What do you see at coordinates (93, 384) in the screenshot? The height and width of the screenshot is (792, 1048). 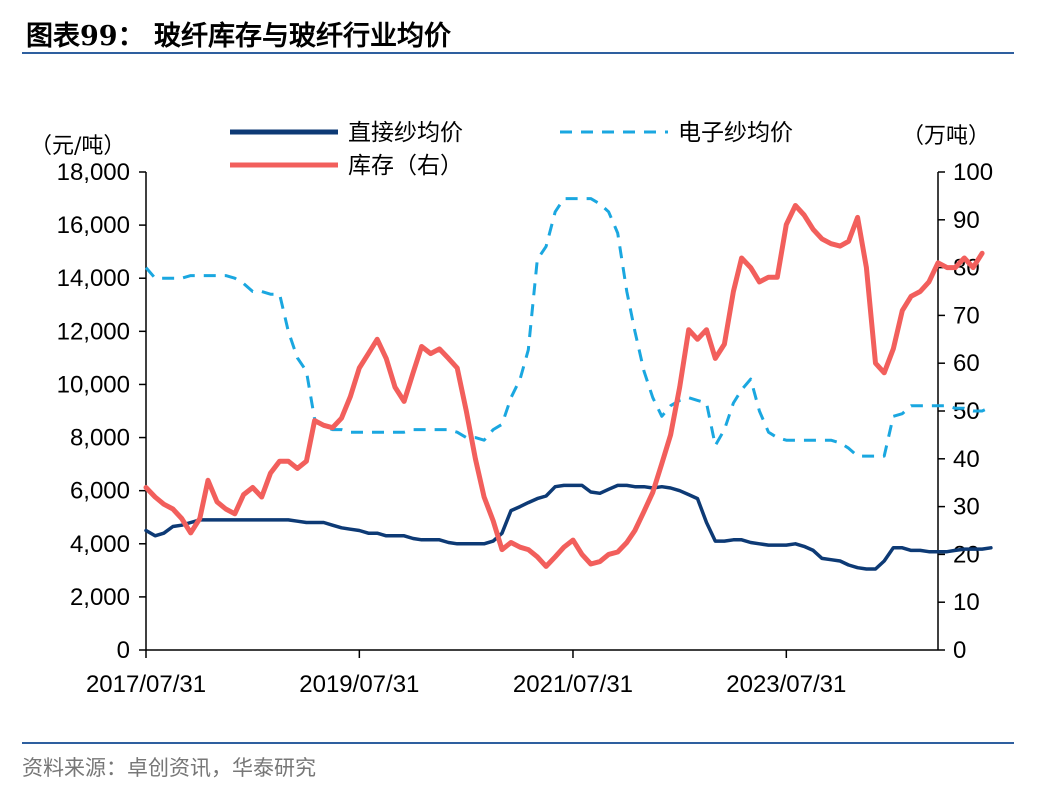 I see `left-tick-label: 10,000` at bounding box center [93, 384].